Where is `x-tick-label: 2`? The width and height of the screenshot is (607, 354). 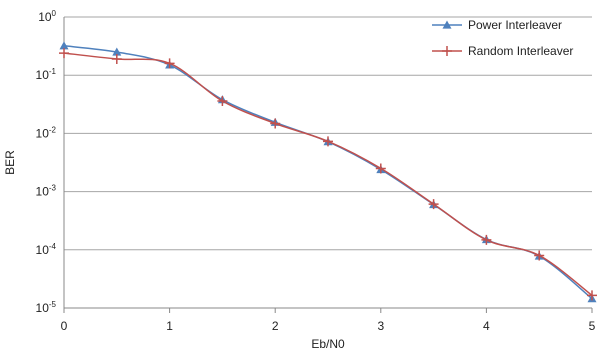
x-tick-label: 2 is located at coordinates (275, 326).